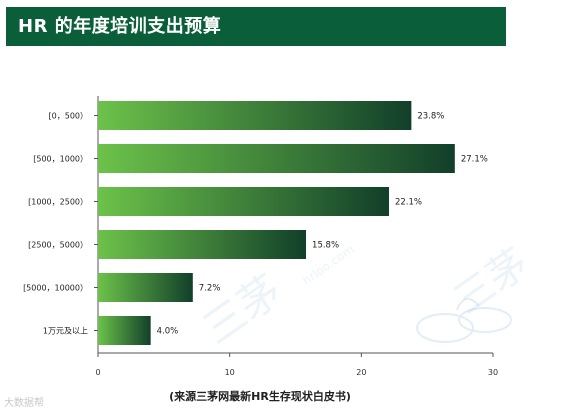  What do you see at coordinates (58, 202) in the screenshot?
I see `category-label: [1000，2500）` at bounding box center [58, 202].